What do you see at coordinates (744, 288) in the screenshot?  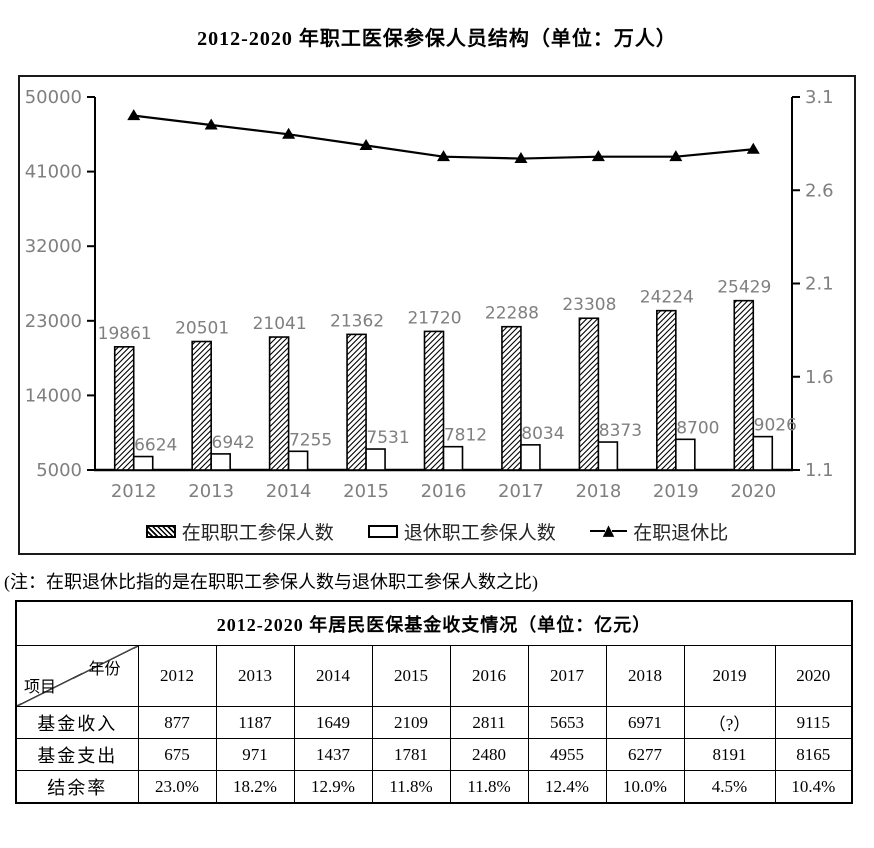 I see `bar-value-label: 25429` at bounding box center [744, 288].